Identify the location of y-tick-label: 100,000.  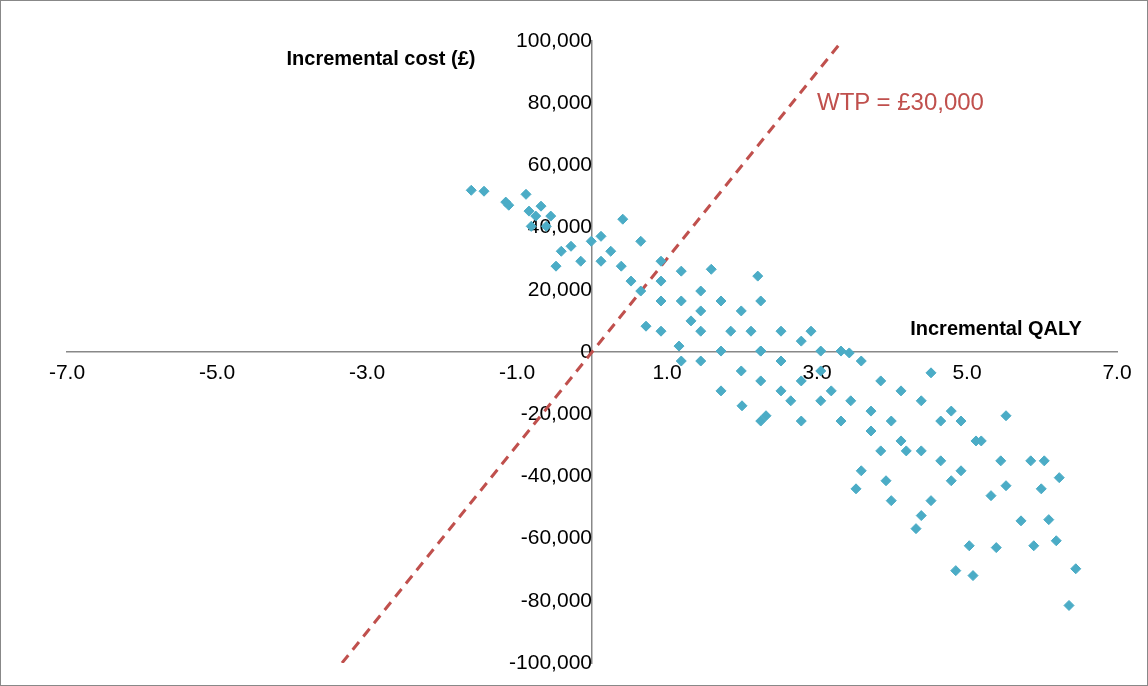
(554, 39).